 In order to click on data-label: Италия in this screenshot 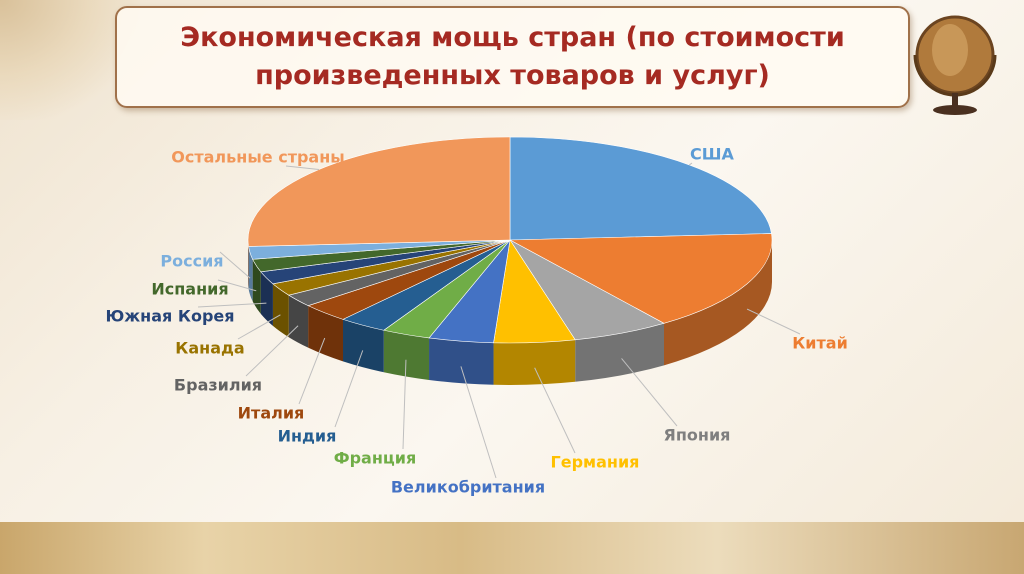, I will do `click(271, 413)`.